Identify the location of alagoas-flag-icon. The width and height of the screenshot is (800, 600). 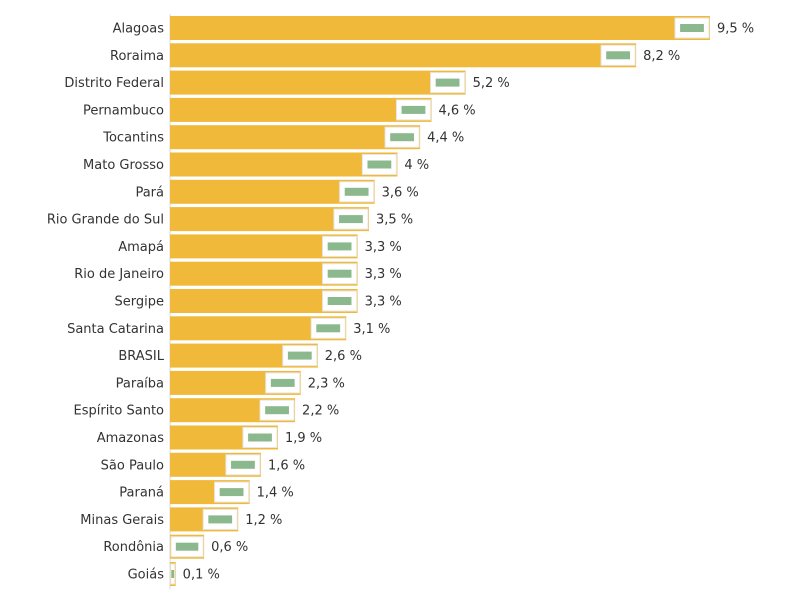
(692, 28).